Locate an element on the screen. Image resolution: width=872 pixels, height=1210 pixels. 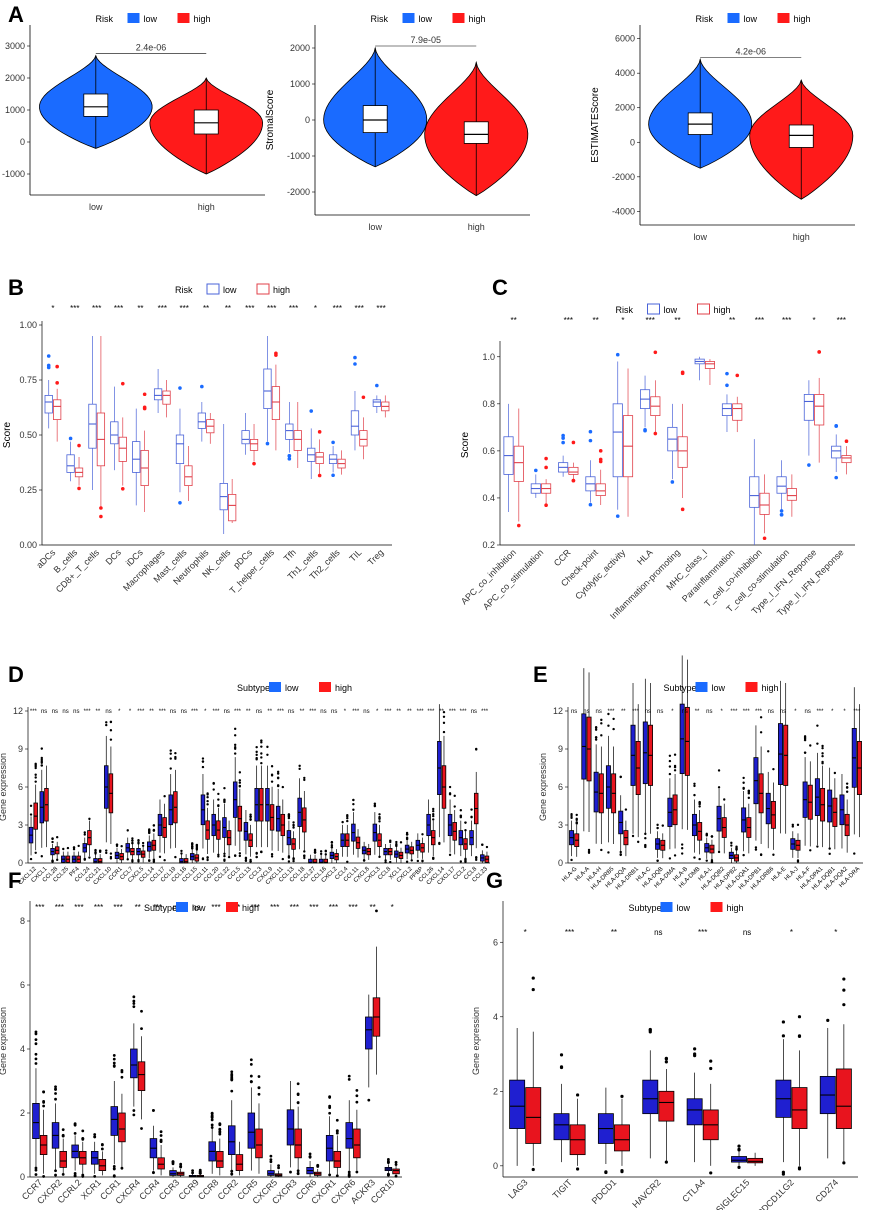
E-sig-HLA-DRB6: ns is located at coordinates (771, 712).